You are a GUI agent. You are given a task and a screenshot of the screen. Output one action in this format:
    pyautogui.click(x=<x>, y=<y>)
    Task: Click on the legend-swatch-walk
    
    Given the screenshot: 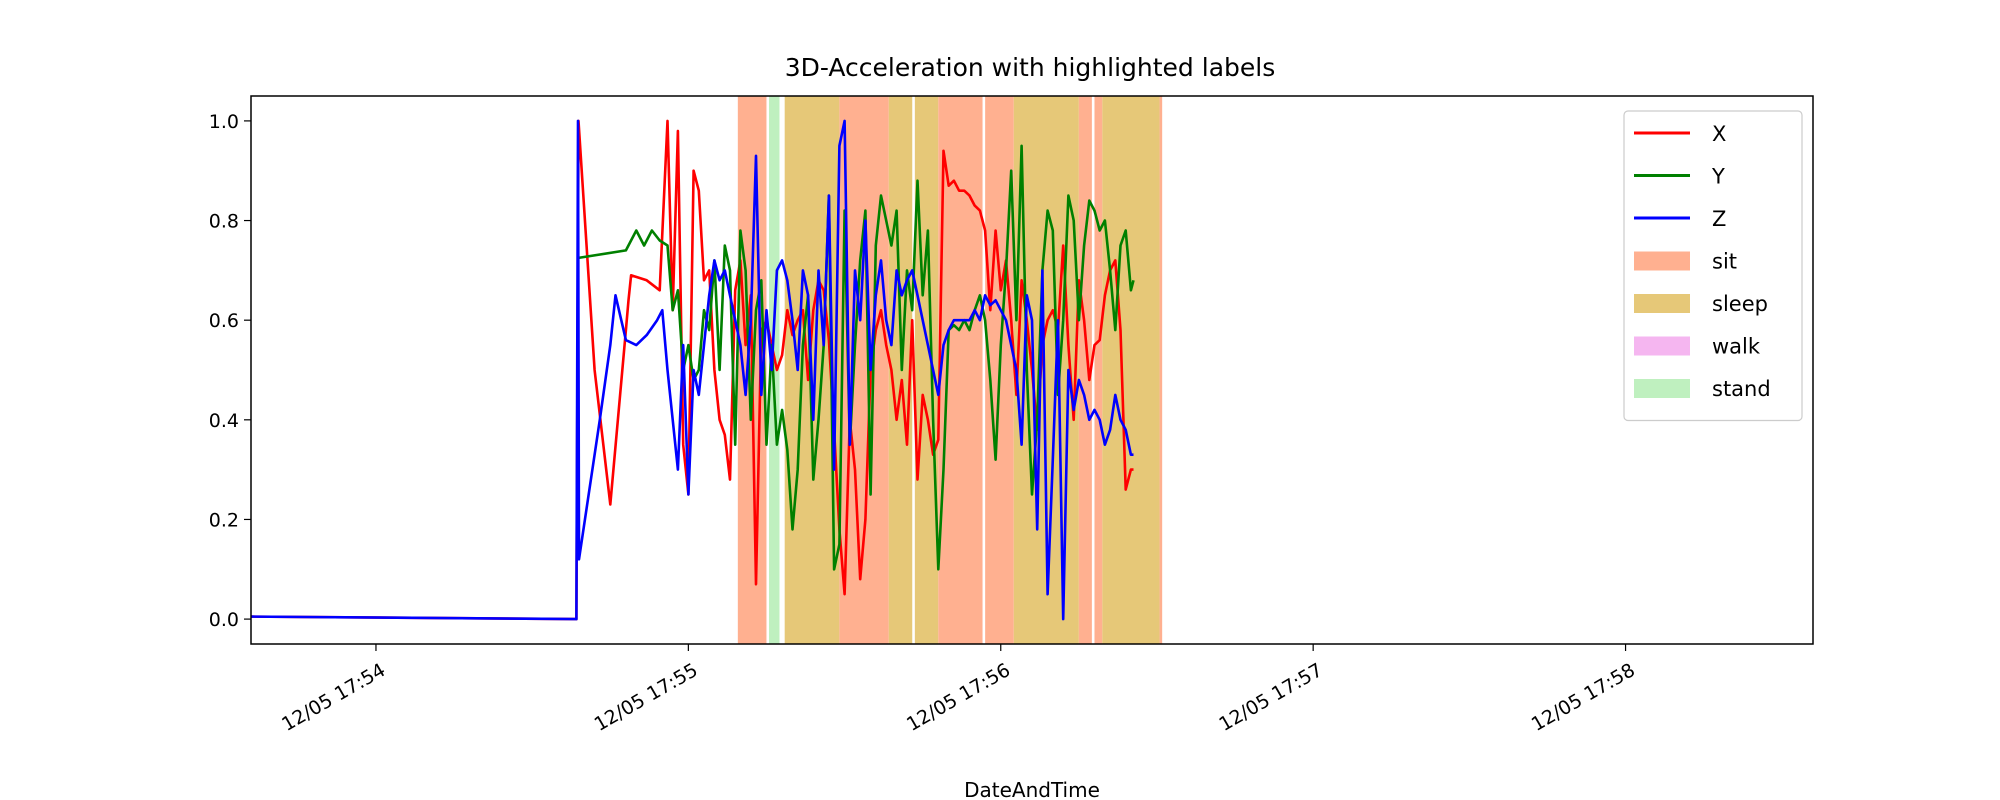 What is the action you would take?
    pyautogui.click(x=1662, y=346)
    